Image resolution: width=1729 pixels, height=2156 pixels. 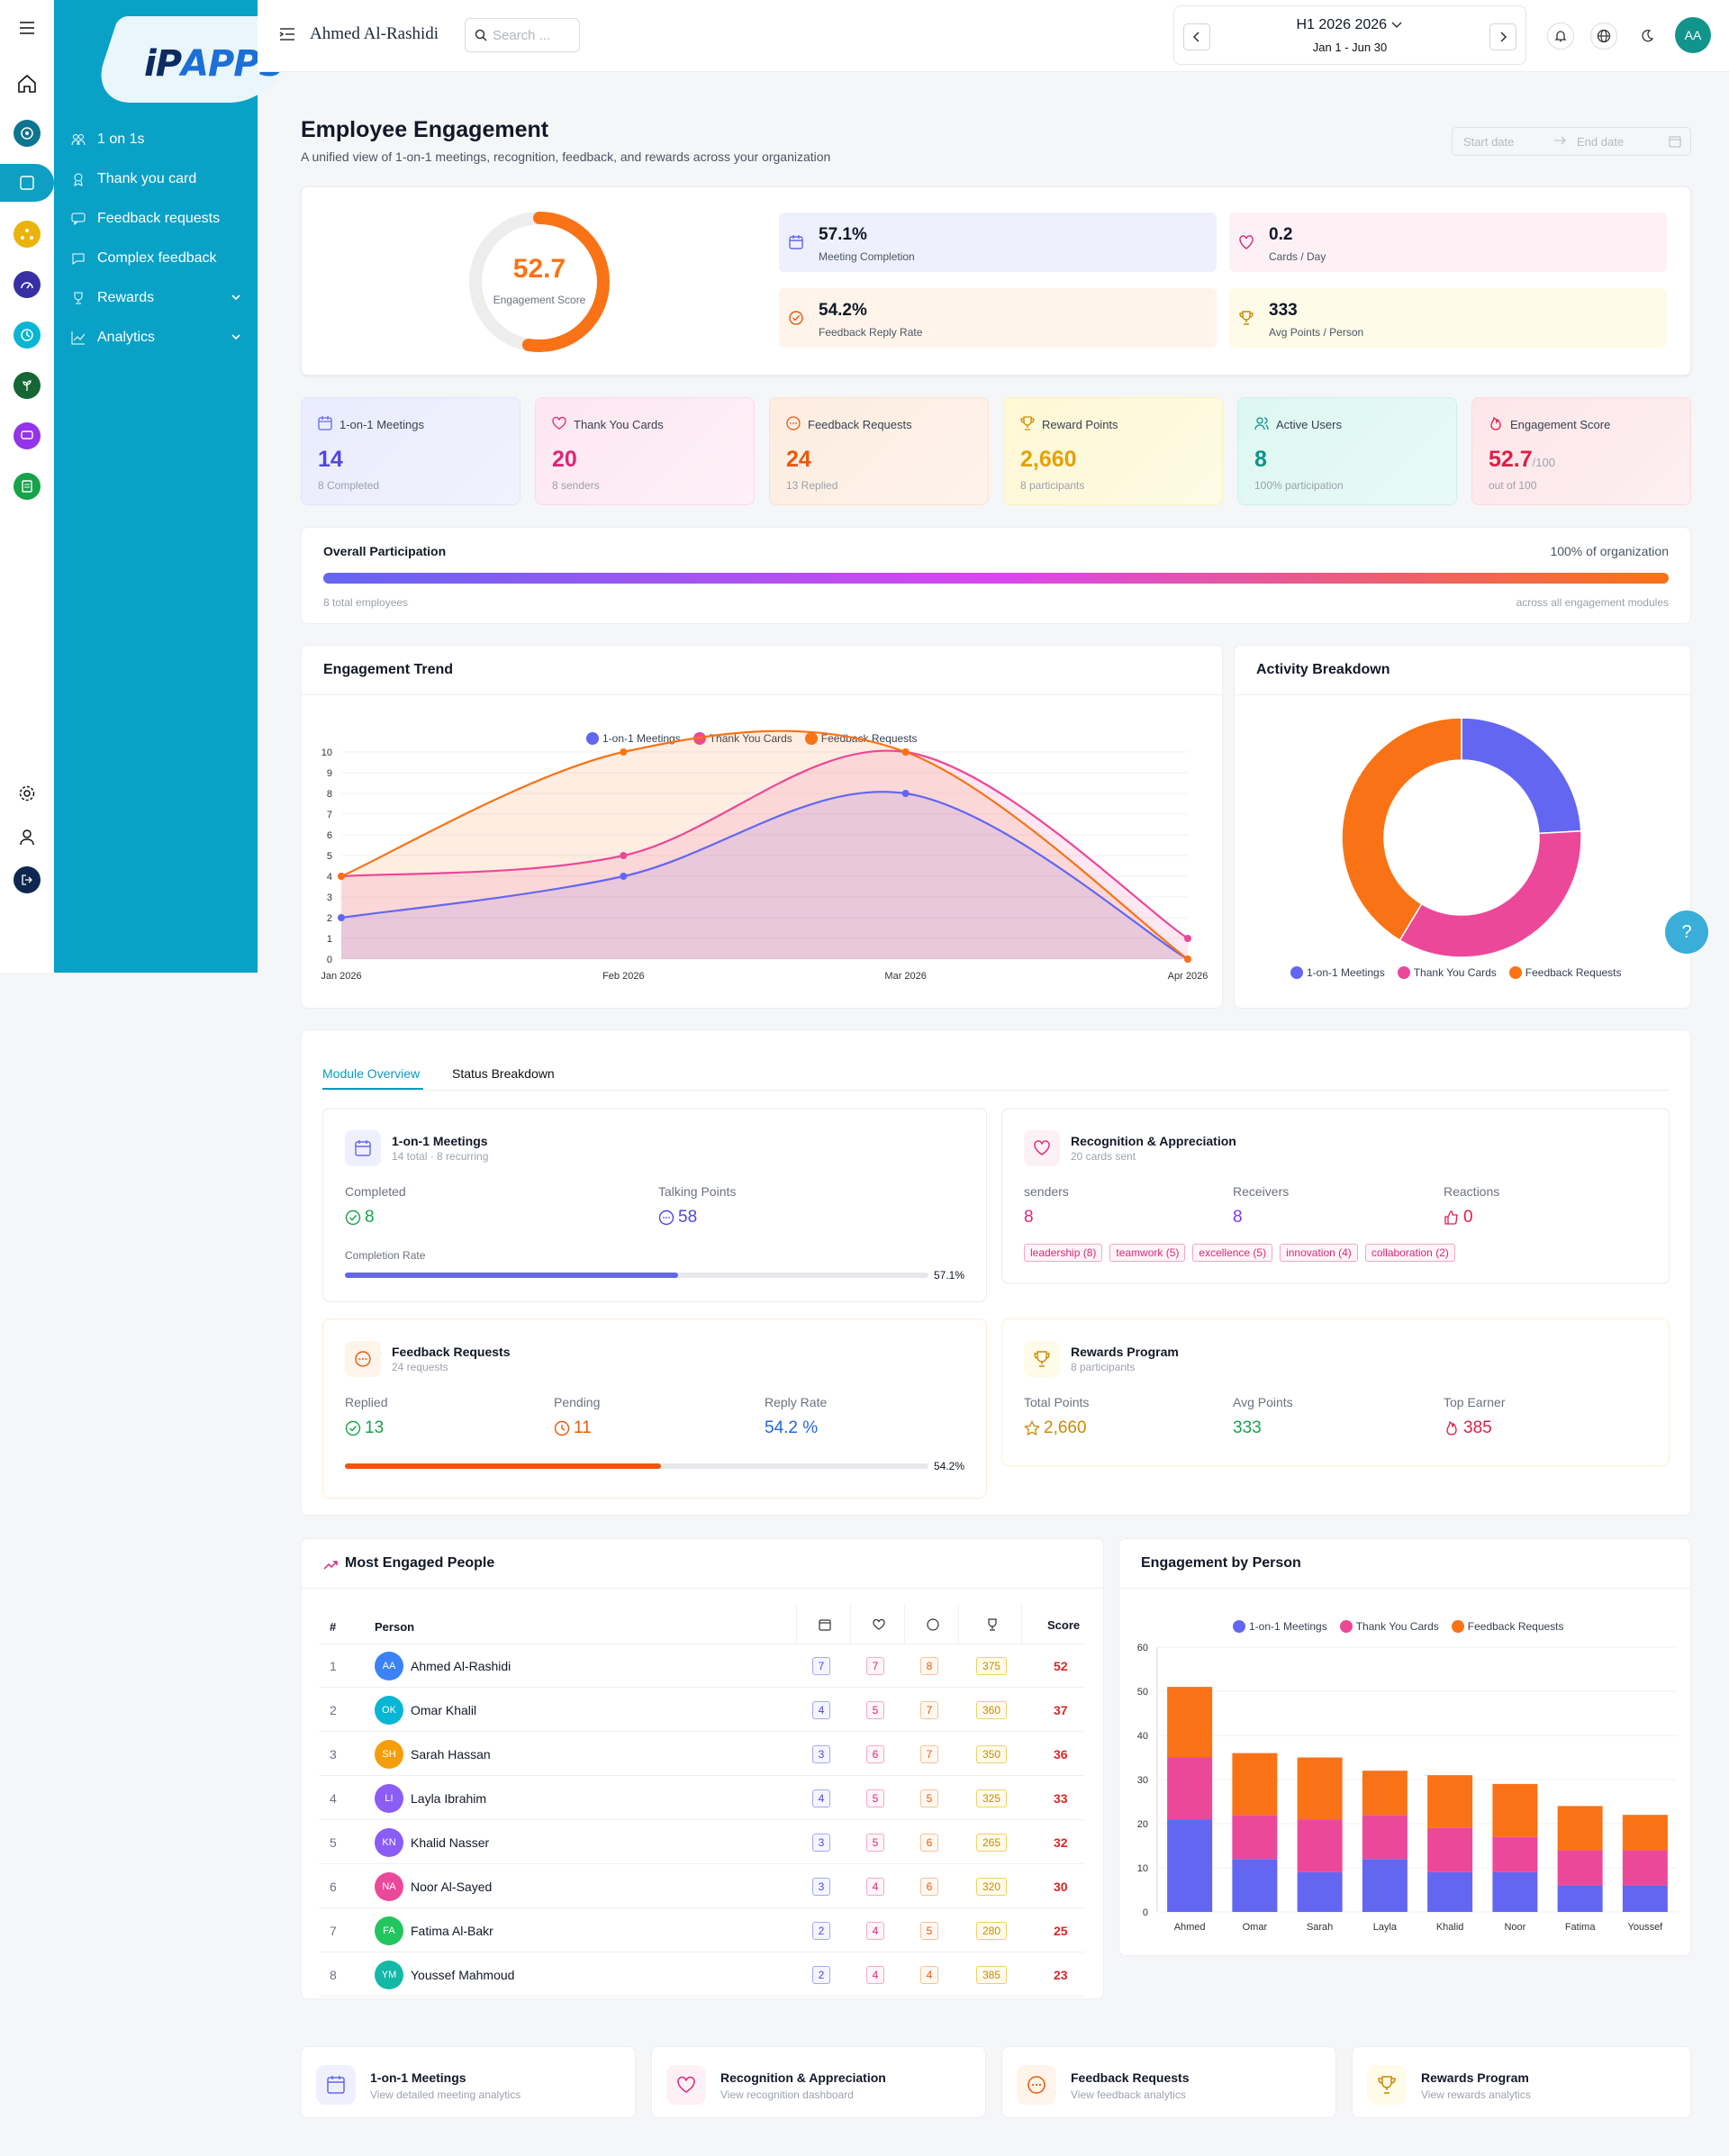 What do you see at coordinates (1063, 1253) in the screenshot?
I see `tag: leadership (8)` at bounding box center [1063, 1253].